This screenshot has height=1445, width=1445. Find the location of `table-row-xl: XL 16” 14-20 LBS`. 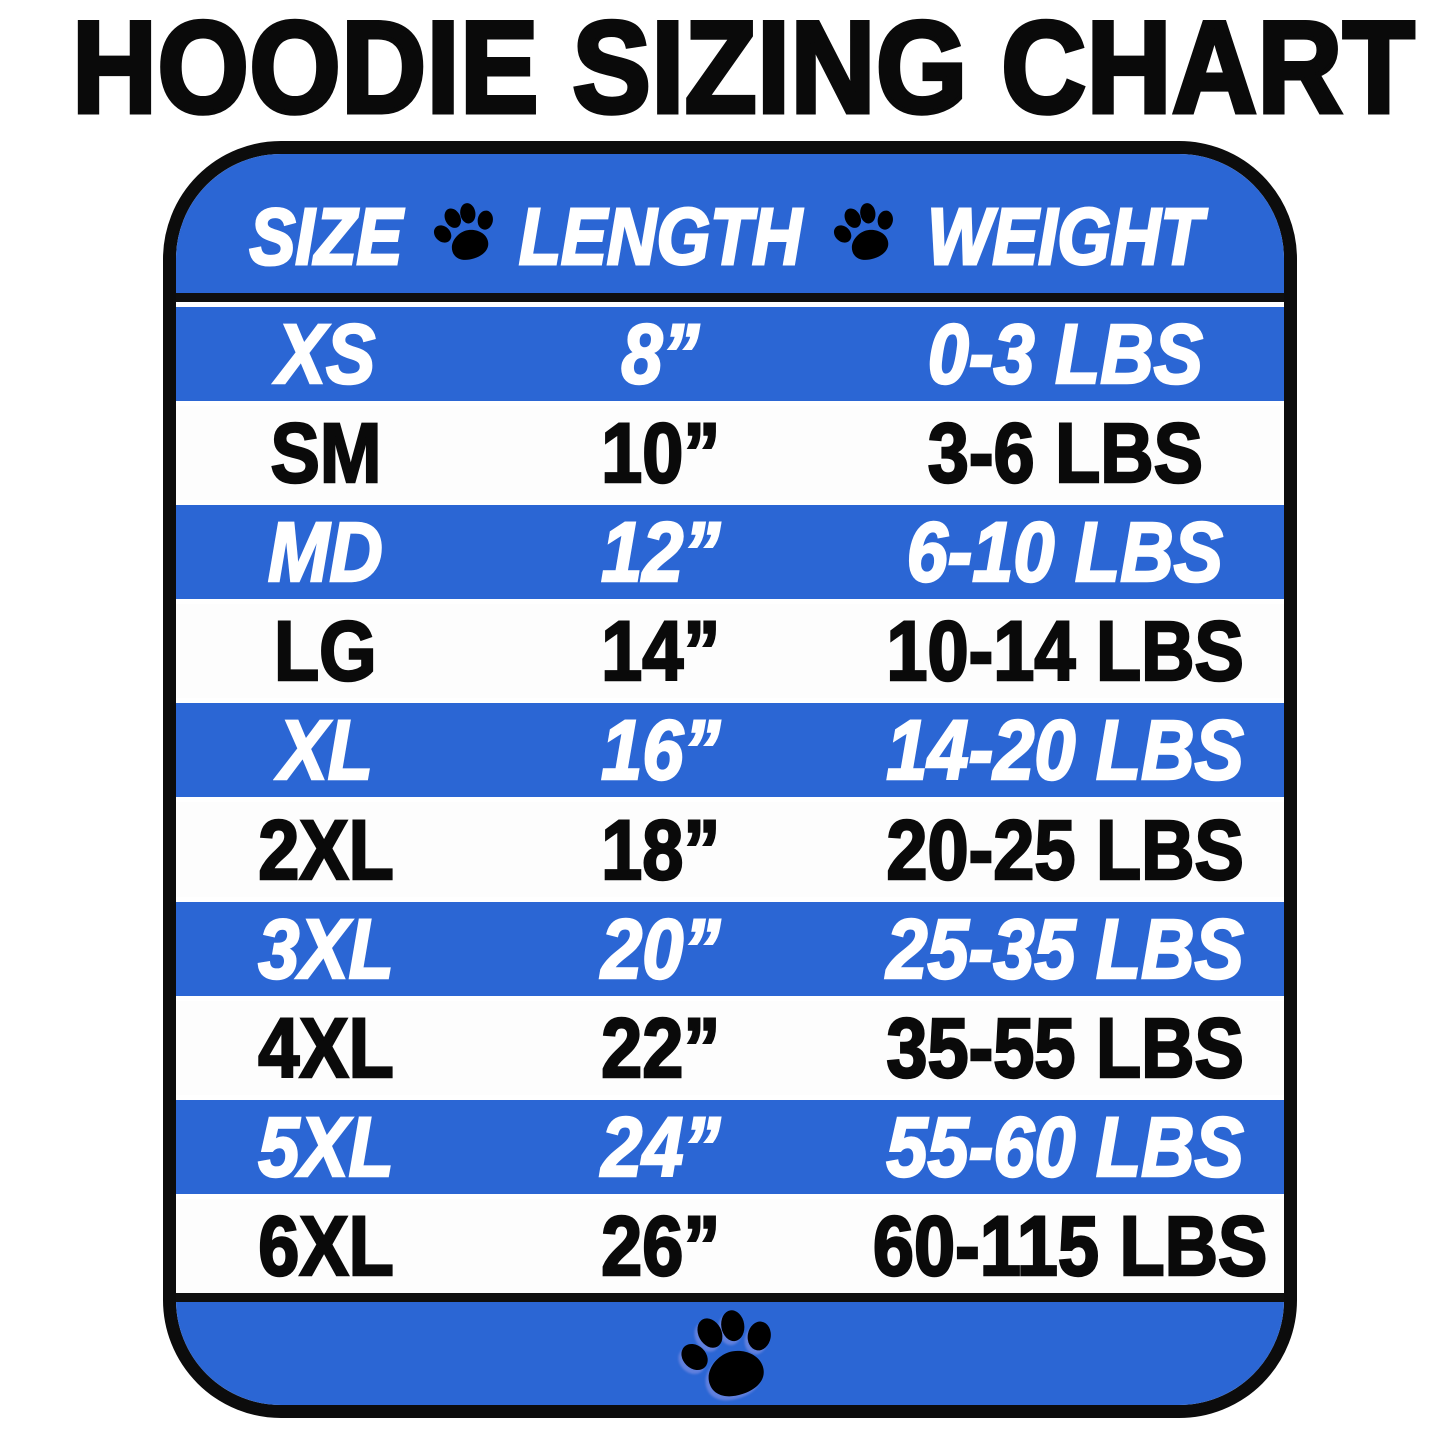

table-row-xl: XL 16” 14-20 LBS is located at coordinates (730, 750).